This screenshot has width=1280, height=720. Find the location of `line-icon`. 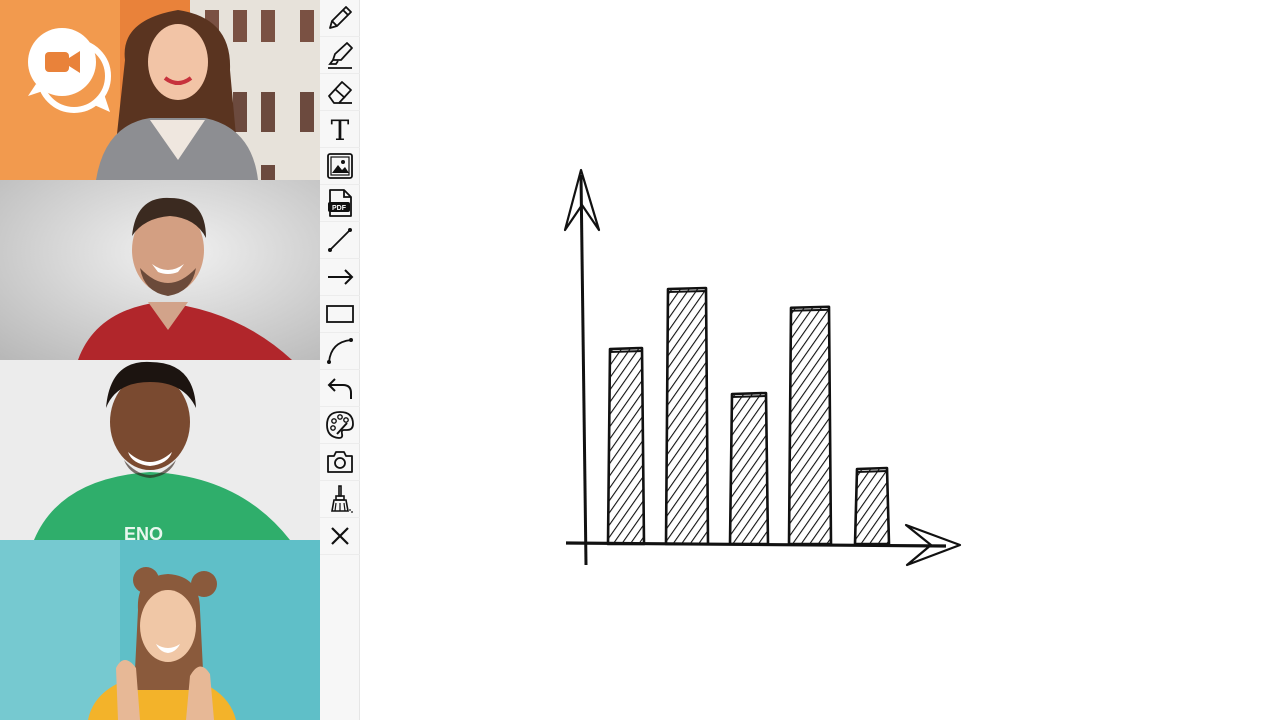

line-icon is located at coordinates (340, 240).